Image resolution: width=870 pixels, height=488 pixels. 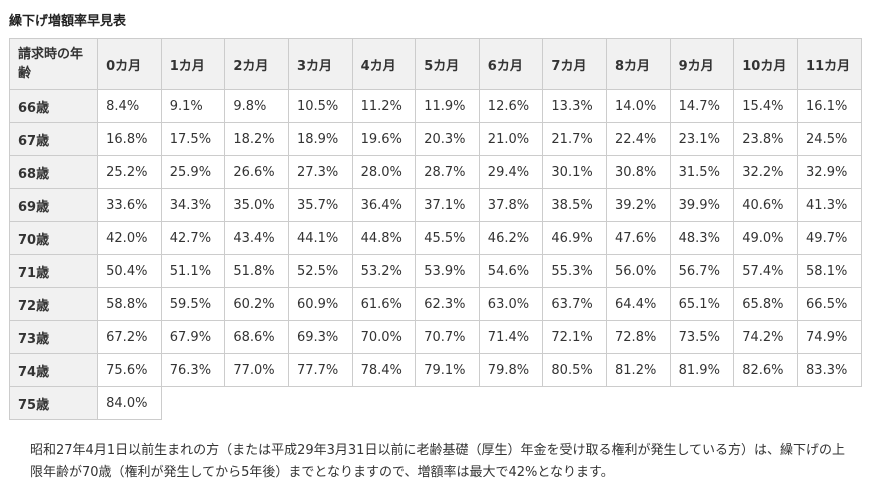 I want to click on rate-value-cell: 29.4%, so click(x=511, y=172).